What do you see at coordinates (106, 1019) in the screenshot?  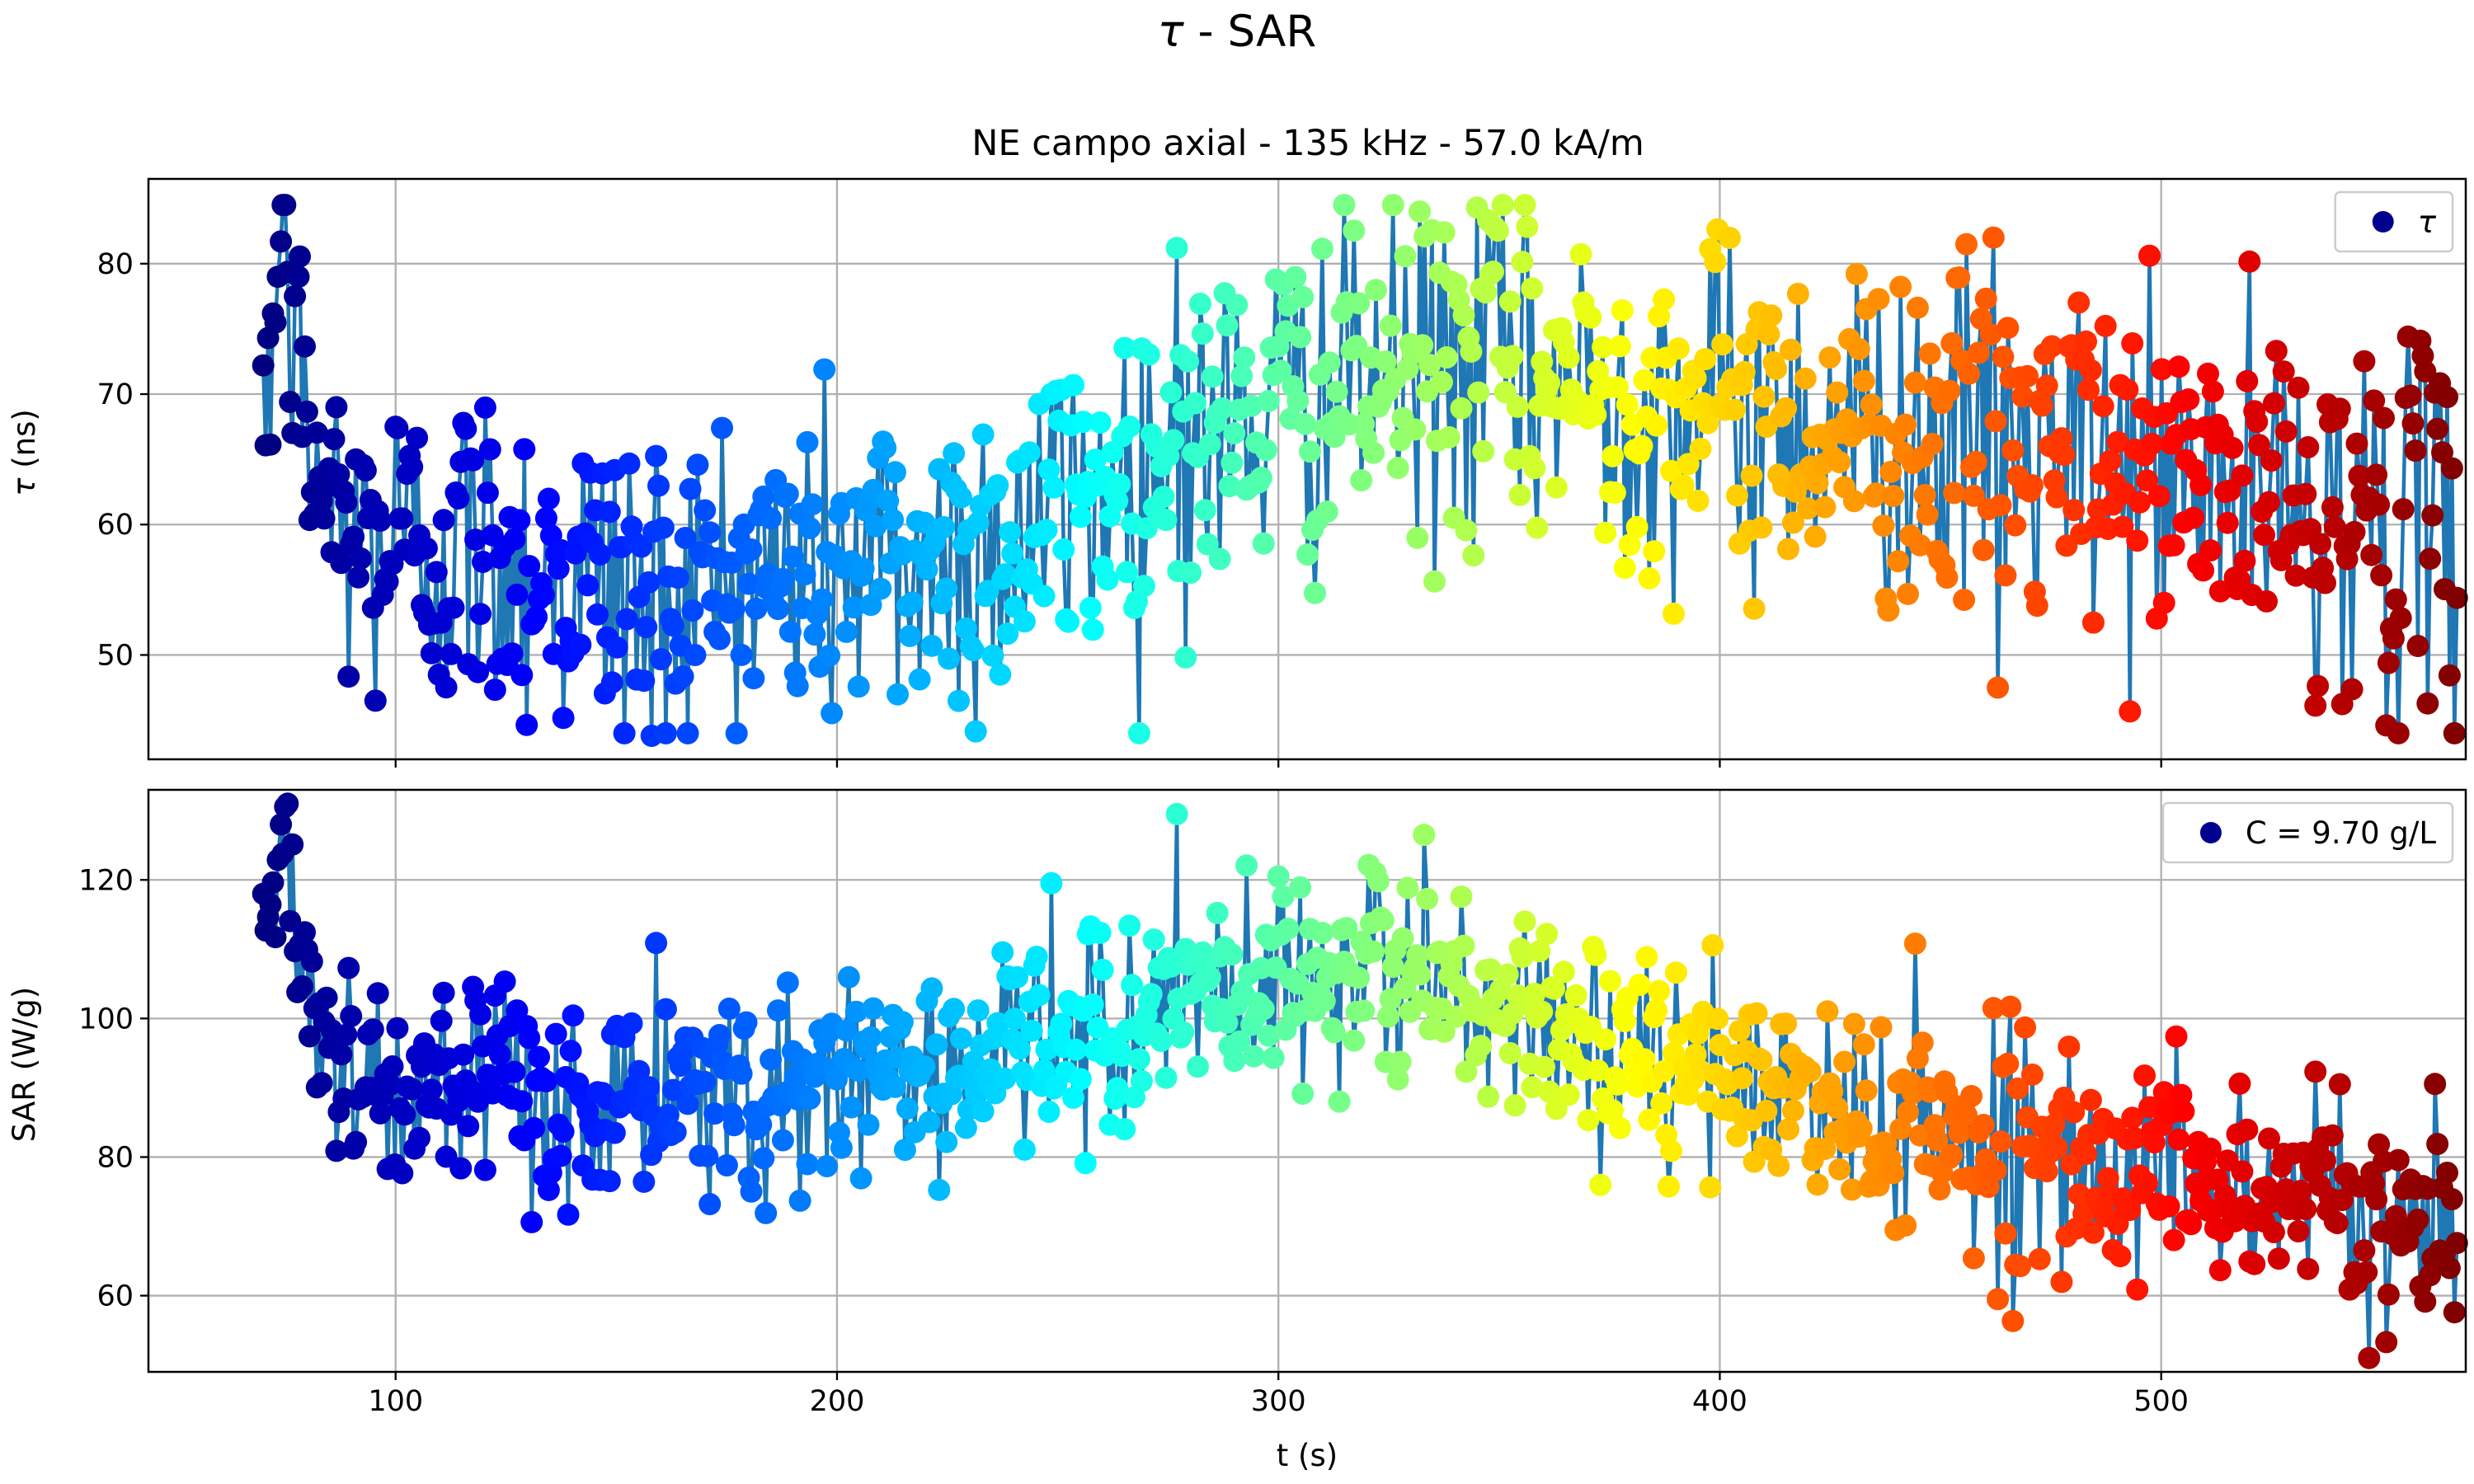 I see `sar-ytick-label: 100` at bounding box center [106, 1019].